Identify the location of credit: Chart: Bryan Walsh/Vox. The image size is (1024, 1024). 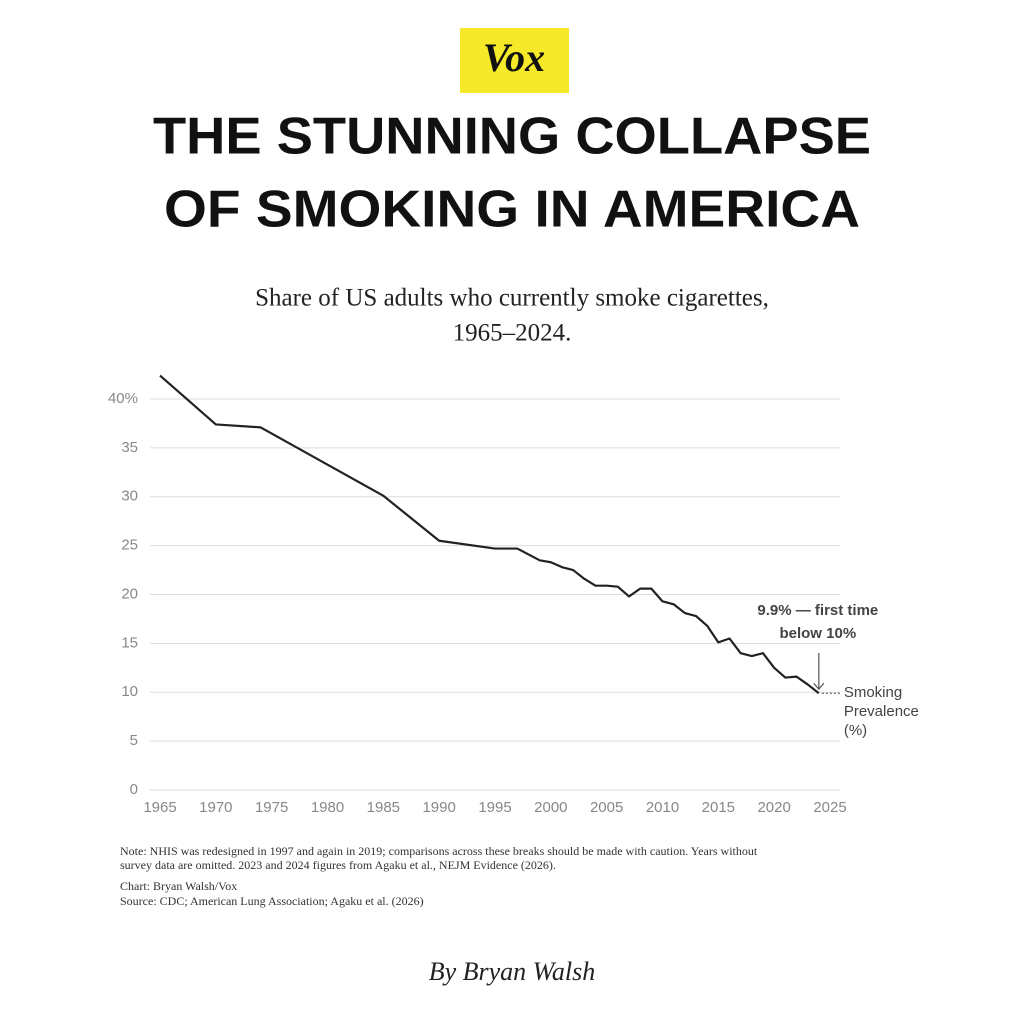
(178, 886).